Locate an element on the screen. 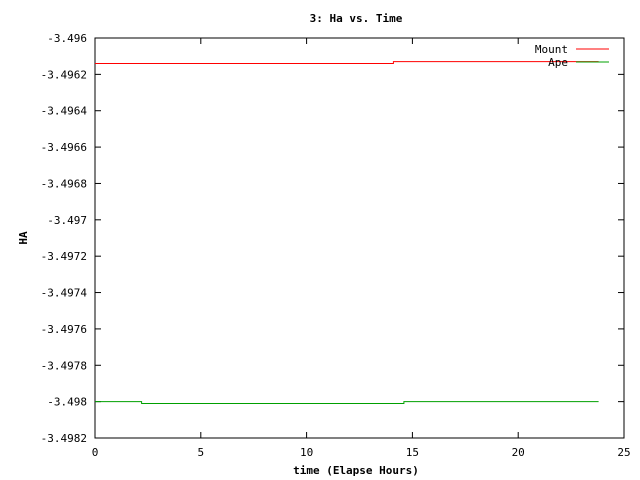 Image resolution: width=640 pixels, height=480 pixels. y-tick-label: -3.496 is located at coordinates (67, 38).